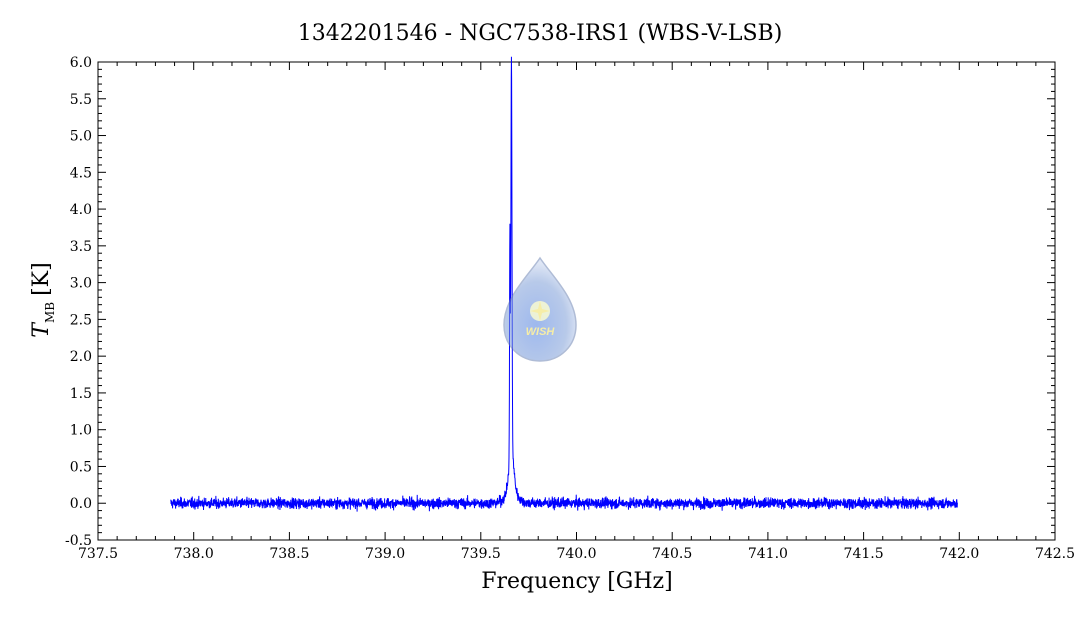 Image resolution: width=1080 pixels, height=618 pixels. Describe the element at coordinates (768, 554) in the screenshot. I see `x-tick-label: 741.0` at that location.